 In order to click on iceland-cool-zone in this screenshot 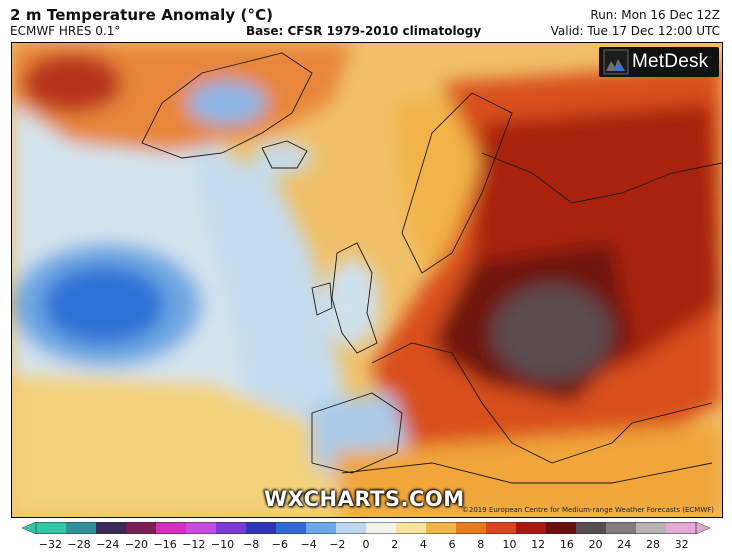, I will do `click(282, 158)`.